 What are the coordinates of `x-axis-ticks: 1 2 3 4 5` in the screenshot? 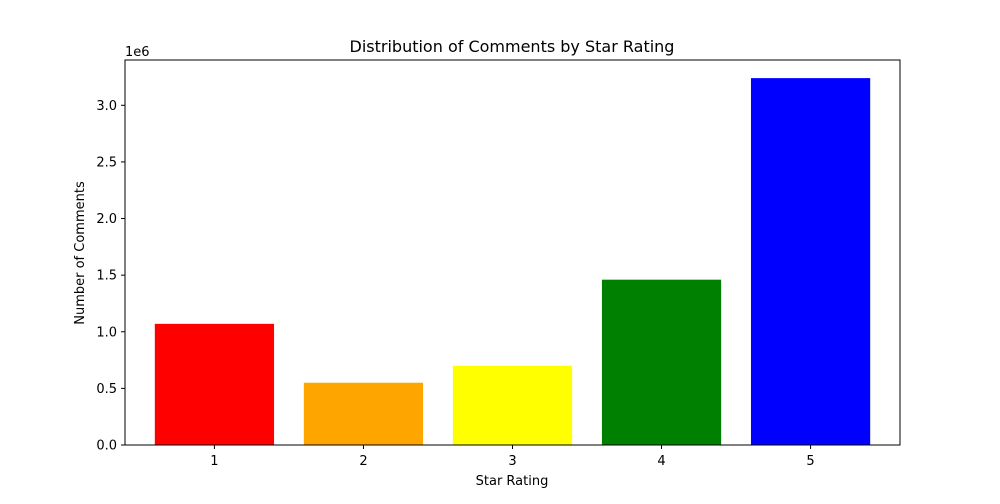 It's located at (512, 457).